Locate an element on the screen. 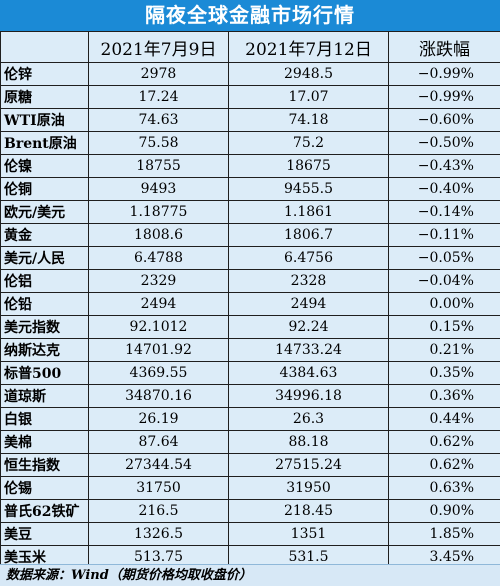 The height and width of the screenshot is (587, 500). value-date-1: 1.18775 is located at coordinates (159, 212).